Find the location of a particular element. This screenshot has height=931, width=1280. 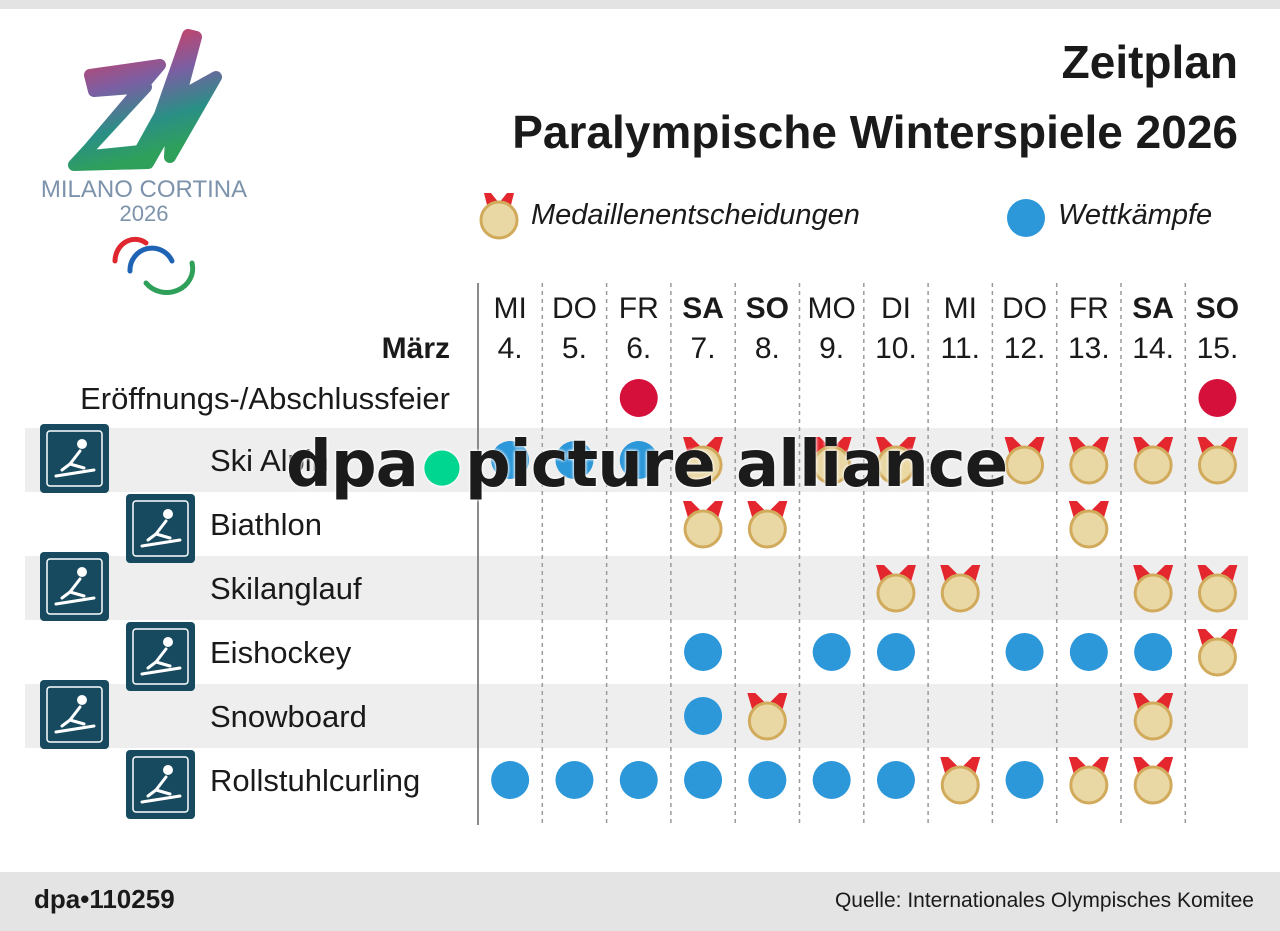

medal-icon is located at coordinates (499, 216).